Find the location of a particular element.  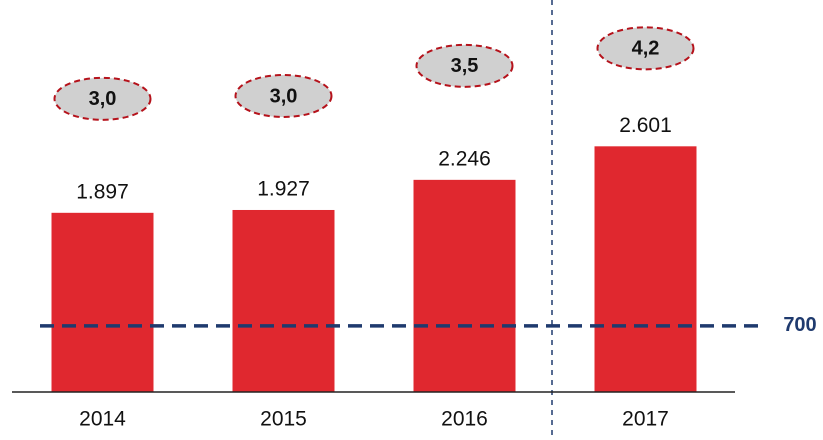

bar-value-label: 1.927 is located at coordinates (283, 189).